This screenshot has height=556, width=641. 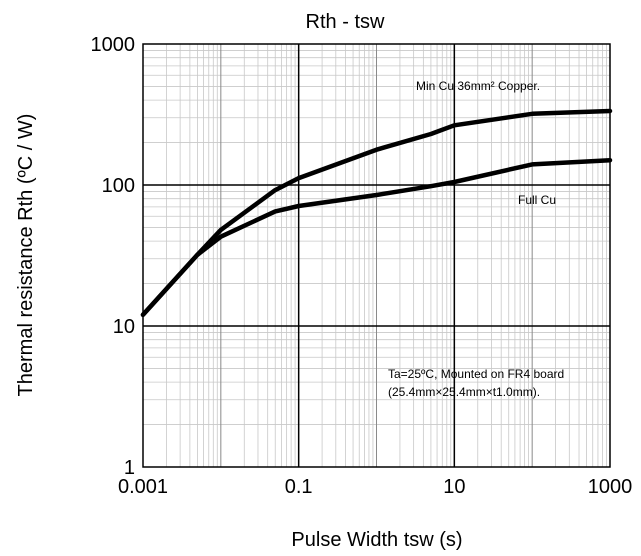 I want to click on y-tick-label: 1, so click(x=129, y=468).